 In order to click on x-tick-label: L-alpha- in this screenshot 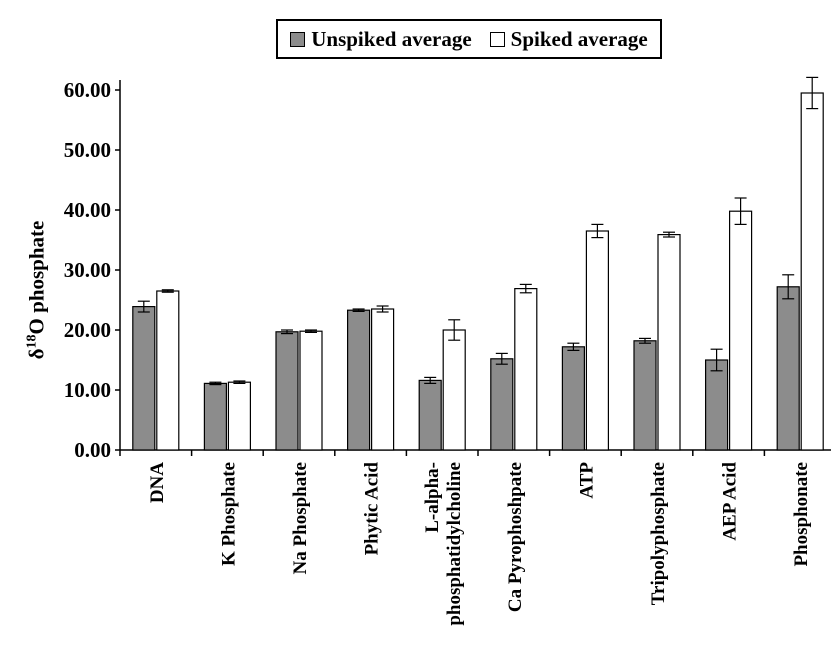, I will do `click(432, 497)`.